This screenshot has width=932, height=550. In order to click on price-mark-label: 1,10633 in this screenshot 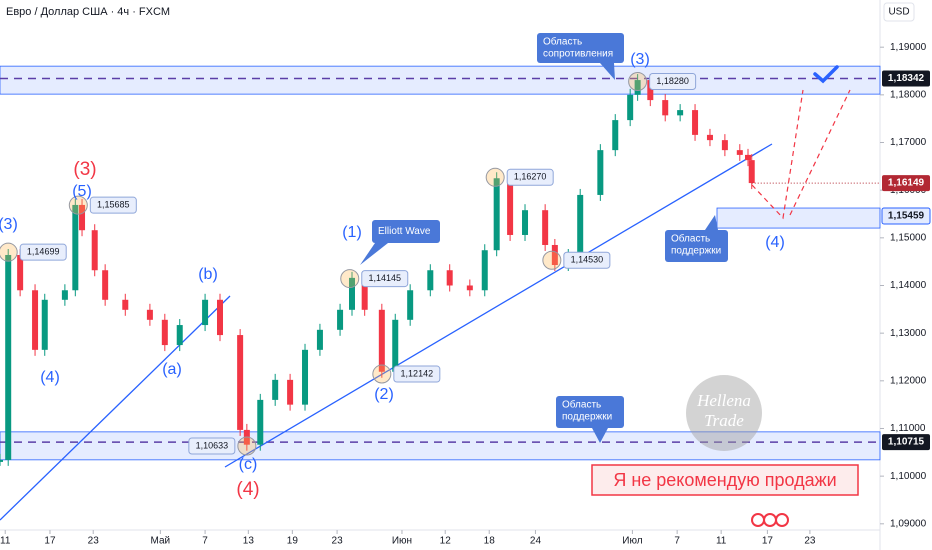, I will do `click(212, 445)`.